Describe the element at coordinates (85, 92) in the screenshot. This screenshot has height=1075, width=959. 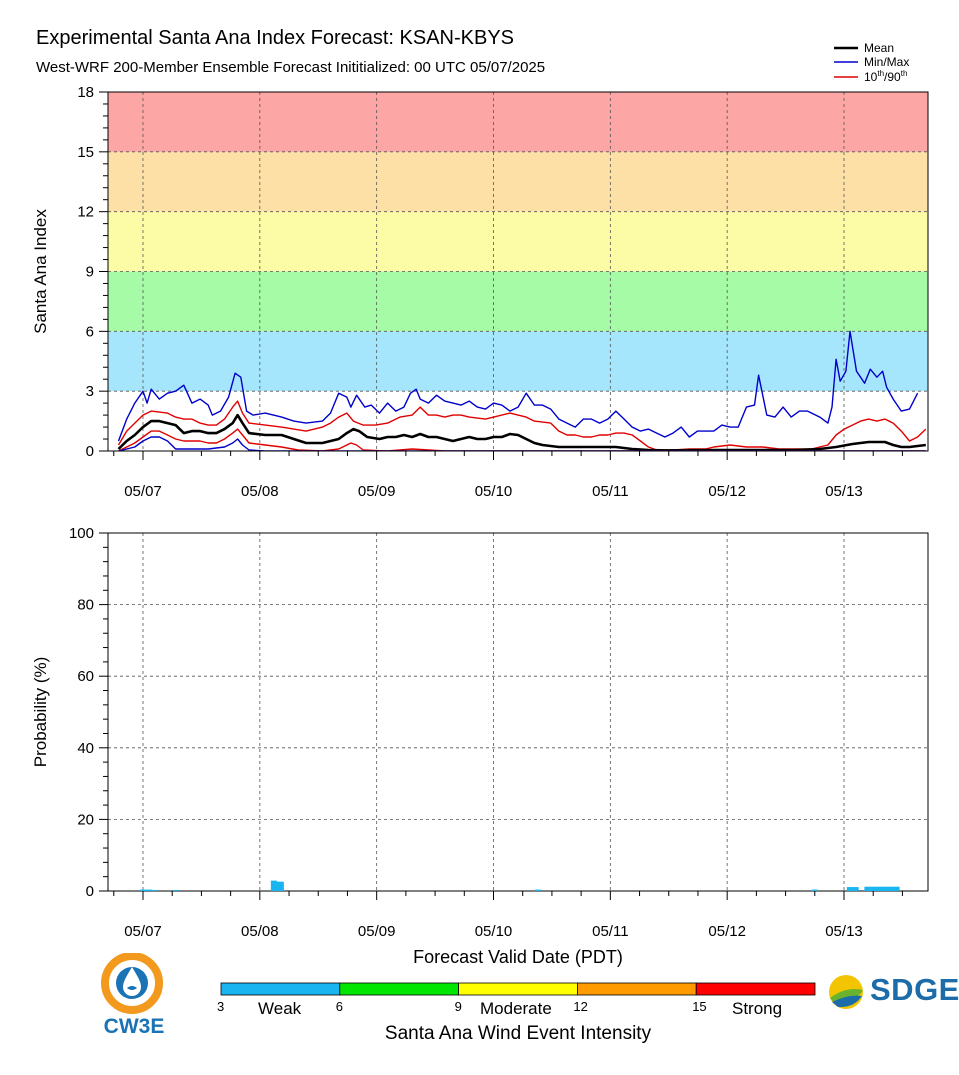
I see `index-ytick-label-6: 18` at that location.